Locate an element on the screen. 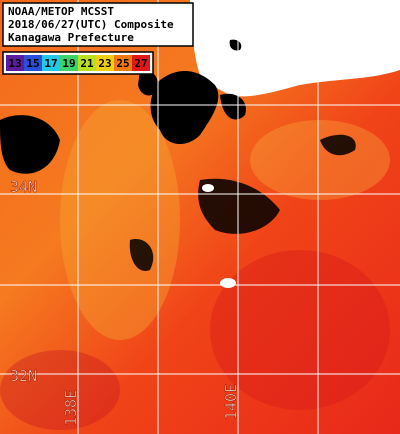 The height and width of the screenshot is (434, 400). hot-patch is located at coordinates (60, 390).